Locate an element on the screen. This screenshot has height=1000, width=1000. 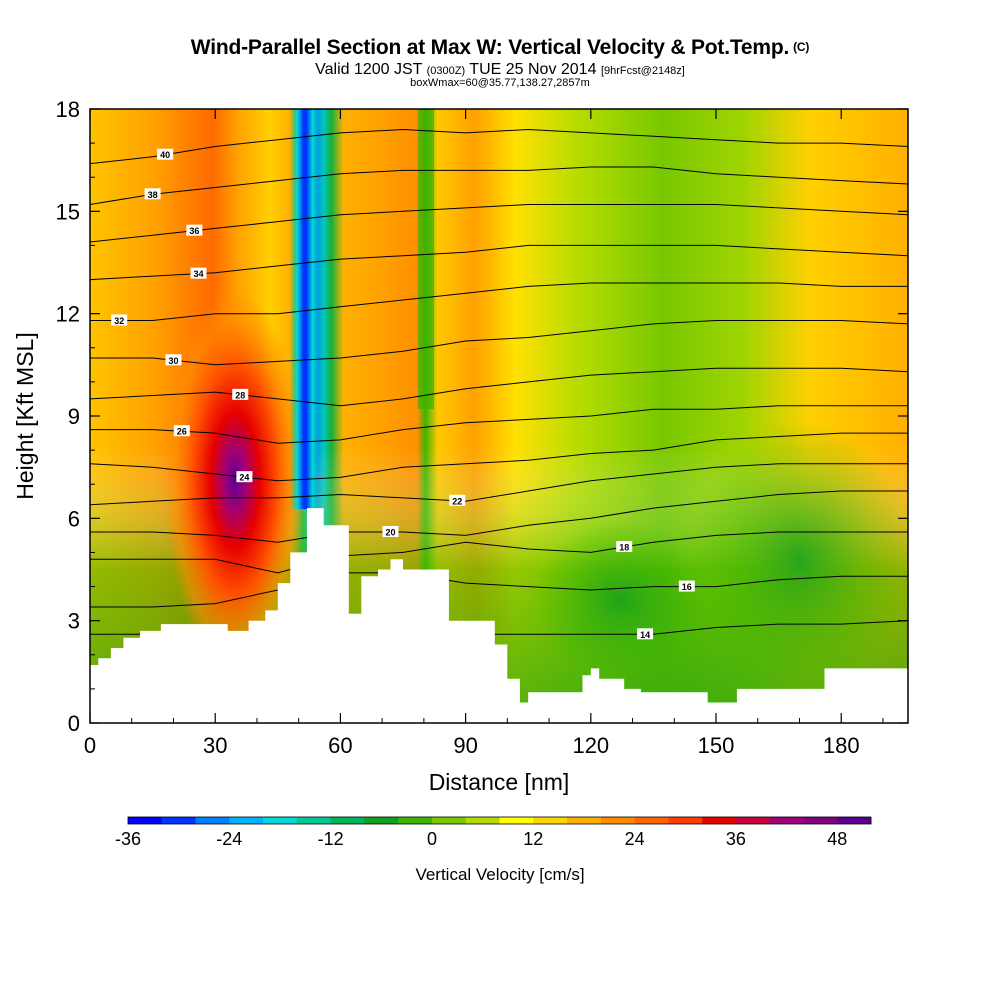
contour-label: 30 is located at coordinates (173, 361).